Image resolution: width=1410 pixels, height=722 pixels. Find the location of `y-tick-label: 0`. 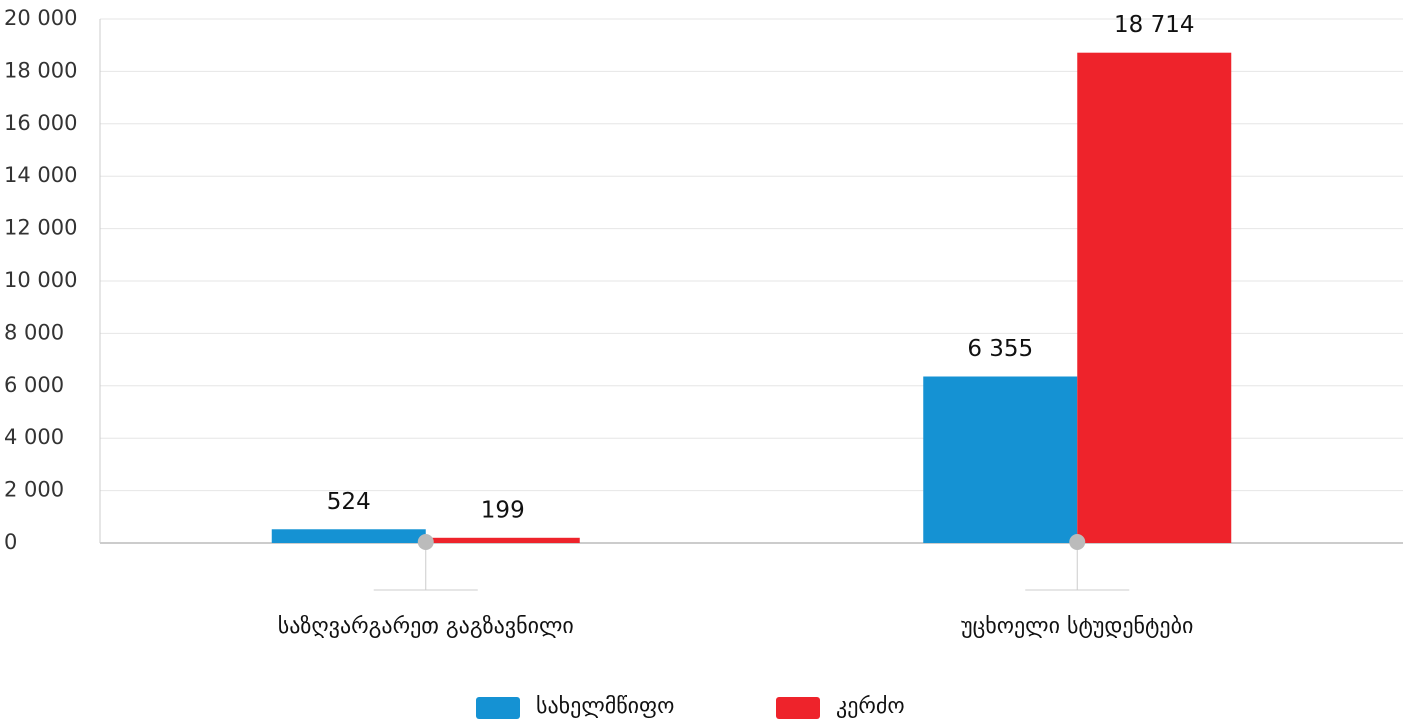

y-tick-label: 0 is located at coordinates (10, 542).